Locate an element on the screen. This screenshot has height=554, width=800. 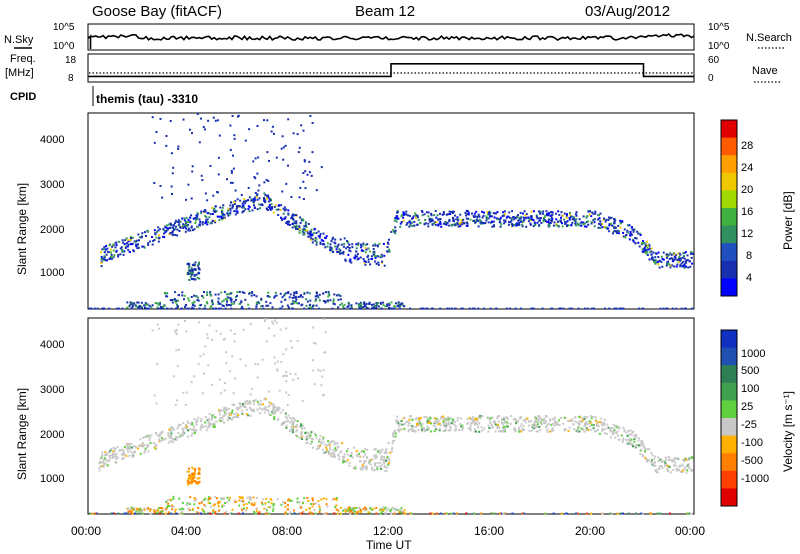
power-cbar-tick: 12 is located at coordinates (747, 234).